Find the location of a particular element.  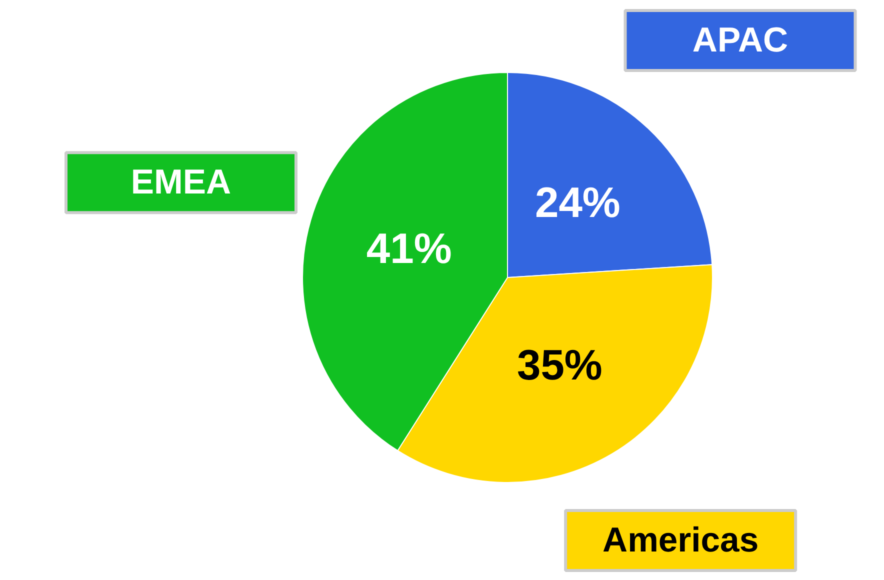

slice-label: APAC is located at coordinates (740, 41).